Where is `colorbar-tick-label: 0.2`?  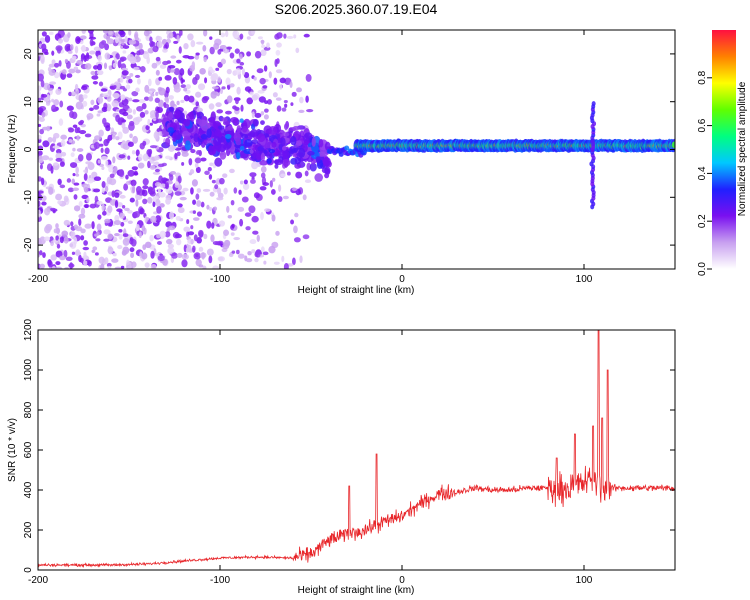
colorbar-tick-label: 0.2 is located at coordinates (702, 221).